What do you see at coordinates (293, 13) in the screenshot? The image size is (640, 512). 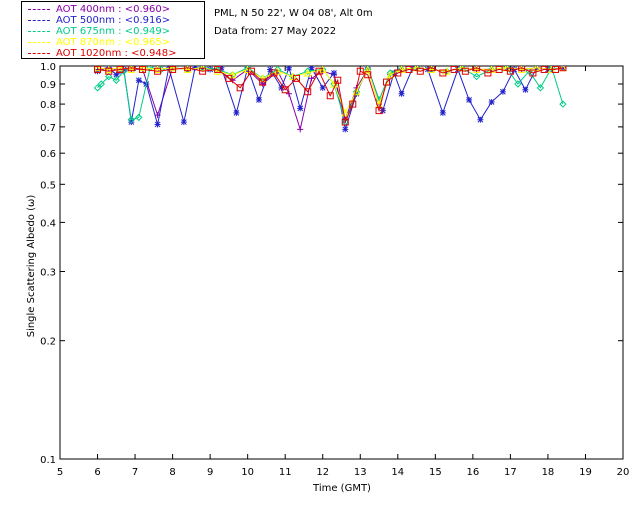 I see `site-info: PML, N 50 22', W 04 08', Alt 0m` at bounding box center [293, 13].